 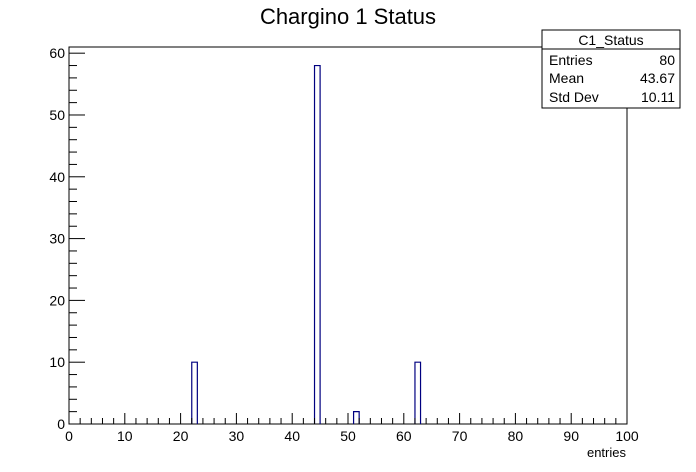 What do you see at coordinates (292, 436) in the screenshot?
I see `x-tick-label: 40` at bounding box center [292, 436].